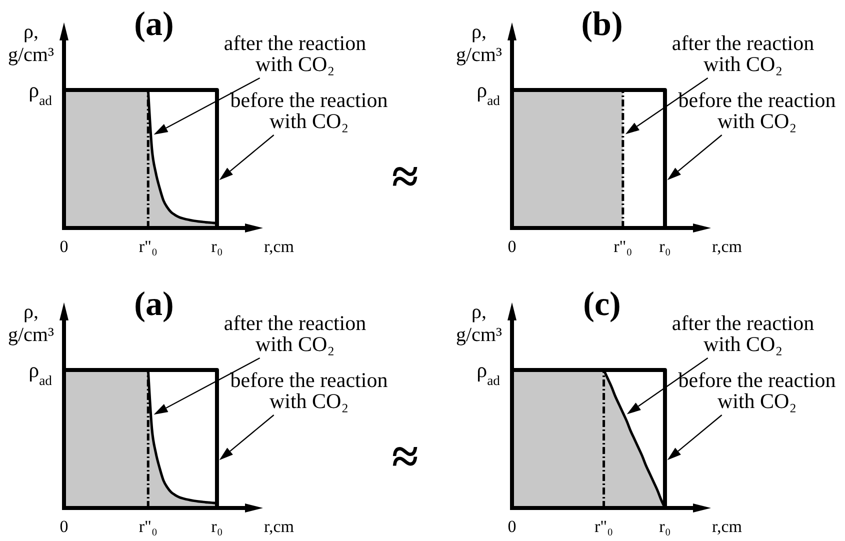  I want to click on chart-title: (c), so click(602, 304).